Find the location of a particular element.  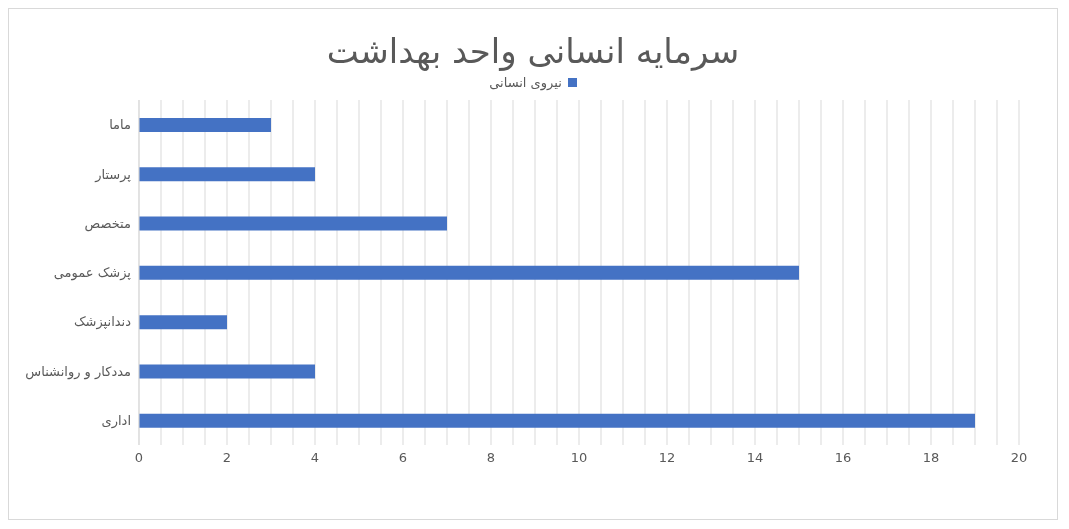

x-tick-label: 6 is located at coordinates (403, 458).